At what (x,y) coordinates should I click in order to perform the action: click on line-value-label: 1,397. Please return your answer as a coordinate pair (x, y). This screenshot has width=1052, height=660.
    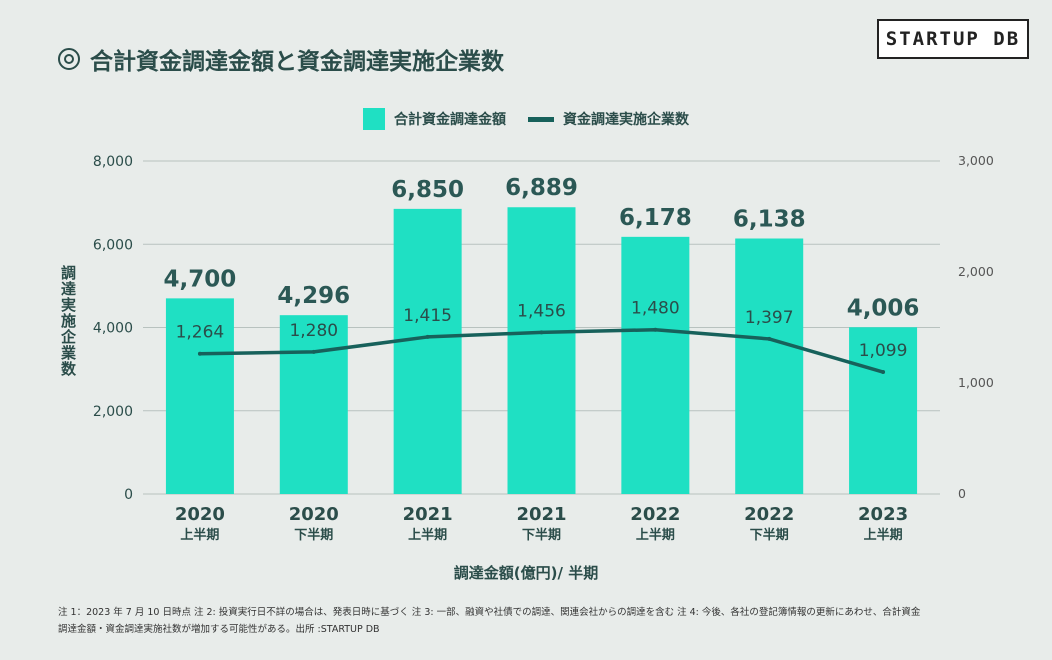
    Looking at the image, I should click on (769, 318).